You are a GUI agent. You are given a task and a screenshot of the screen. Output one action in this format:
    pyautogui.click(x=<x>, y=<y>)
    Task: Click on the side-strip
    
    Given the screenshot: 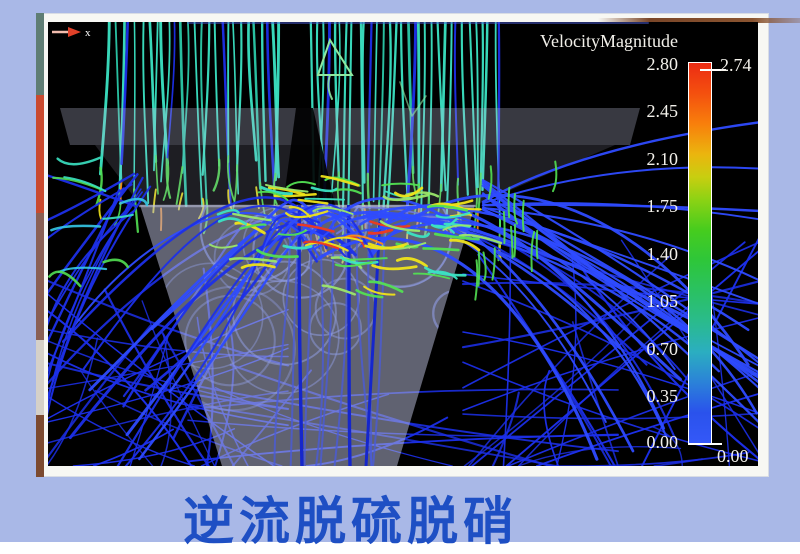 What is the action you would take?
    pyautogui.click(x=40, y=245)
    